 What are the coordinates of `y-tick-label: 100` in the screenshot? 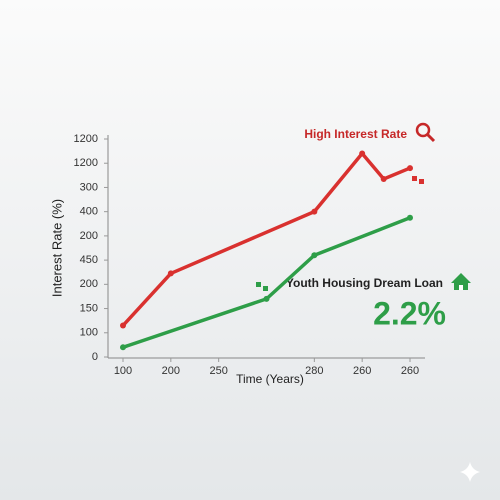 It's located at (89, 333).